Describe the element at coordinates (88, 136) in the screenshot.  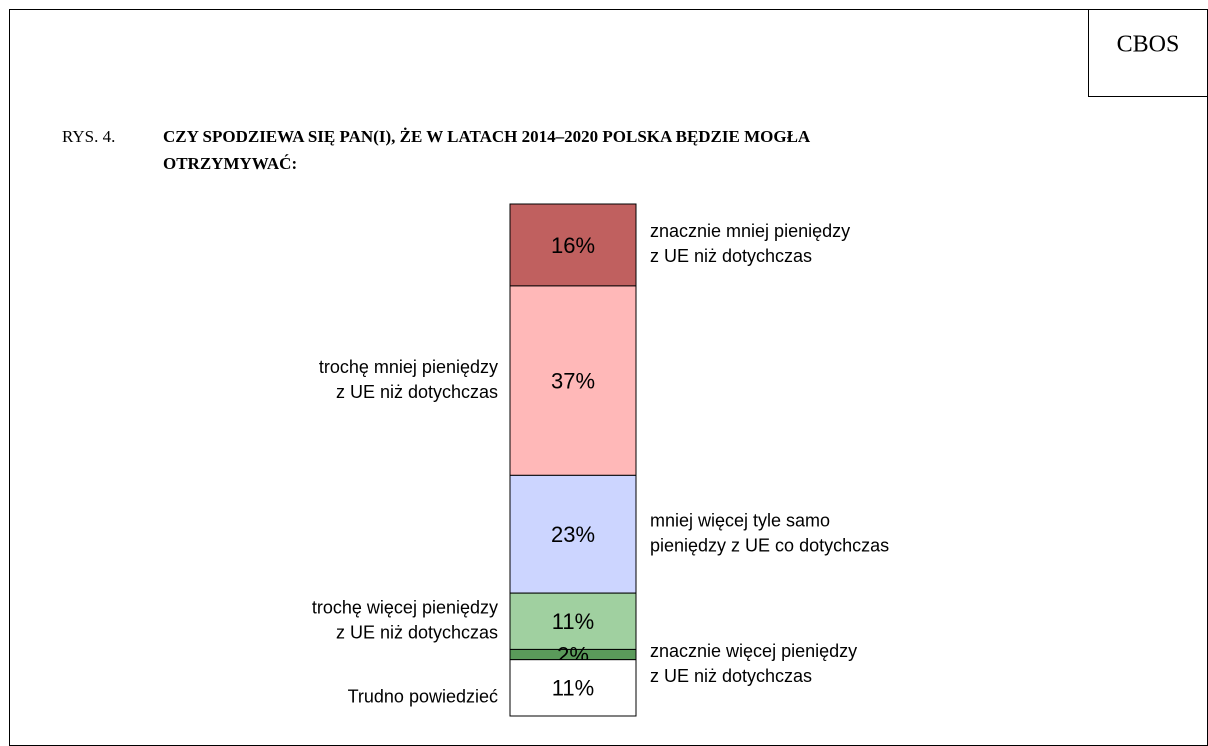
I see `figure-label: RYS. 4.` at that location.